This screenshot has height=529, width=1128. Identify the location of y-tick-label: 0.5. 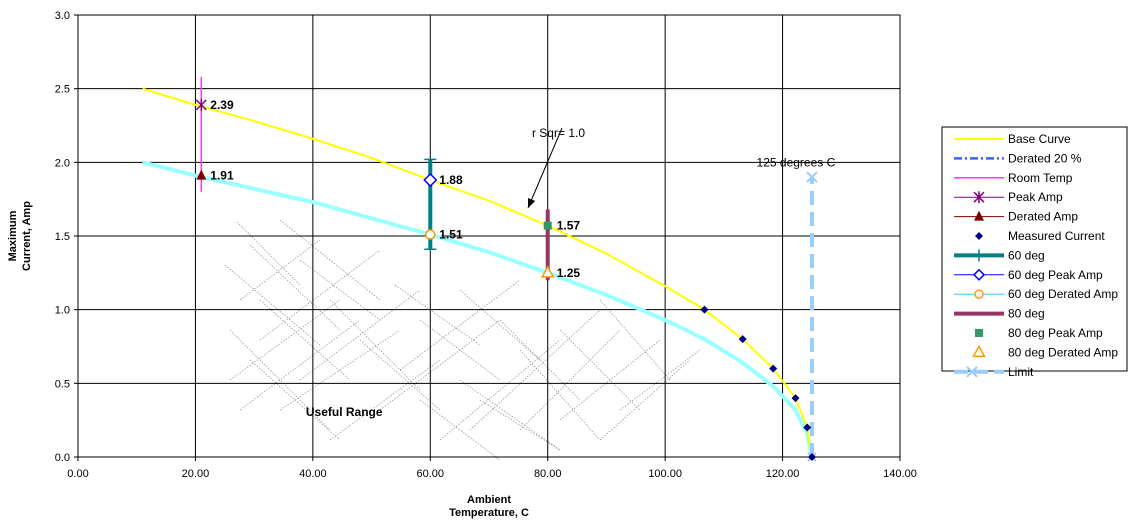
(62, 384).